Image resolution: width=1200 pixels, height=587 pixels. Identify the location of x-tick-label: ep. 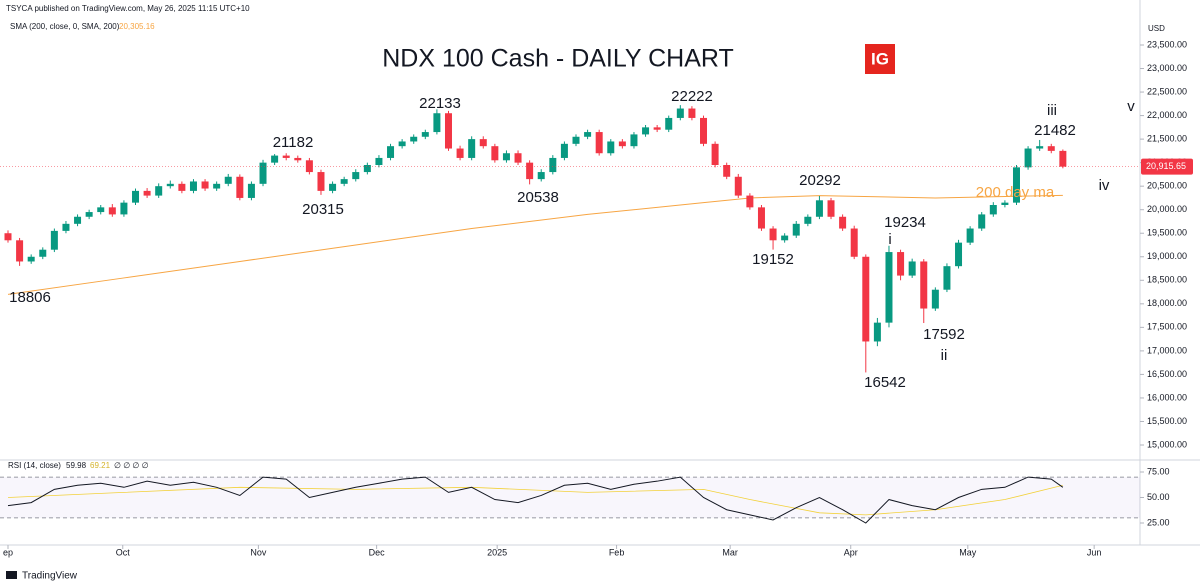
(8, 552).